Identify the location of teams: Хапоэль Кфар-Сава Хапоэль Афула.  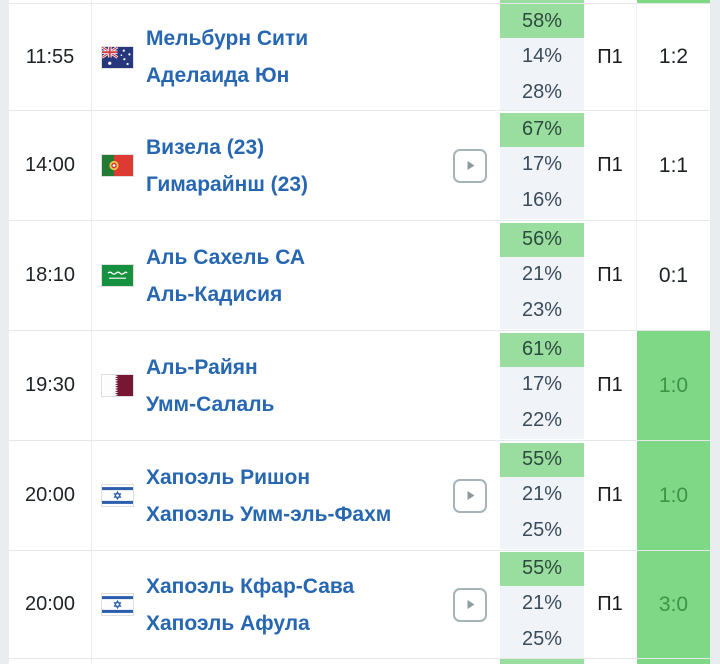
(250, 605).